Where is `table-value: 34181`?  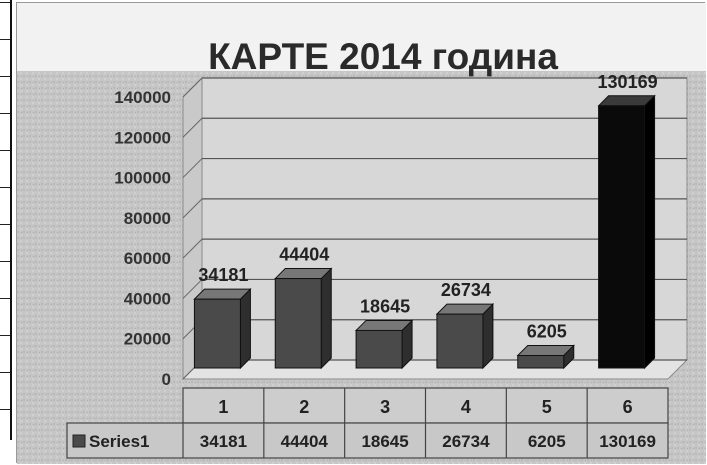 table-value: 34181 is located at coordinates (223, 441).